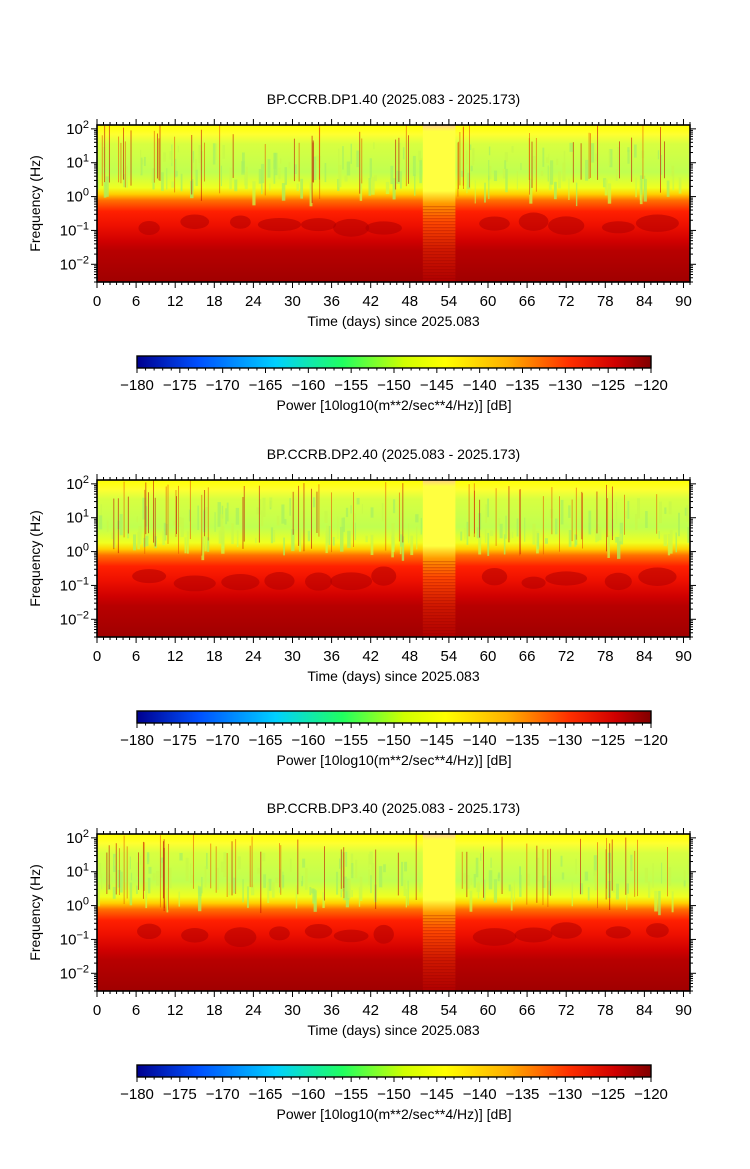 The height and width of the screenshot is (1169, 750). Describe the element at coordinates (253, 656) in the screenshot. I see `x-tick-label: 24` at that location.